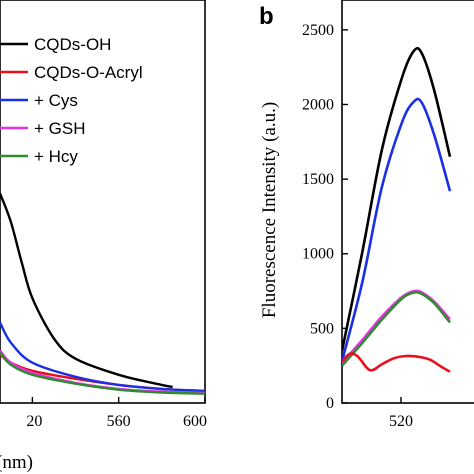 Image resolution: width=474 pixels, height=474 pixels. Describe the element at coordinates (88, 72) in the screenshot. I see `legend-label-cqds-o-acryl: CQDs-O-Acryl` at that location.